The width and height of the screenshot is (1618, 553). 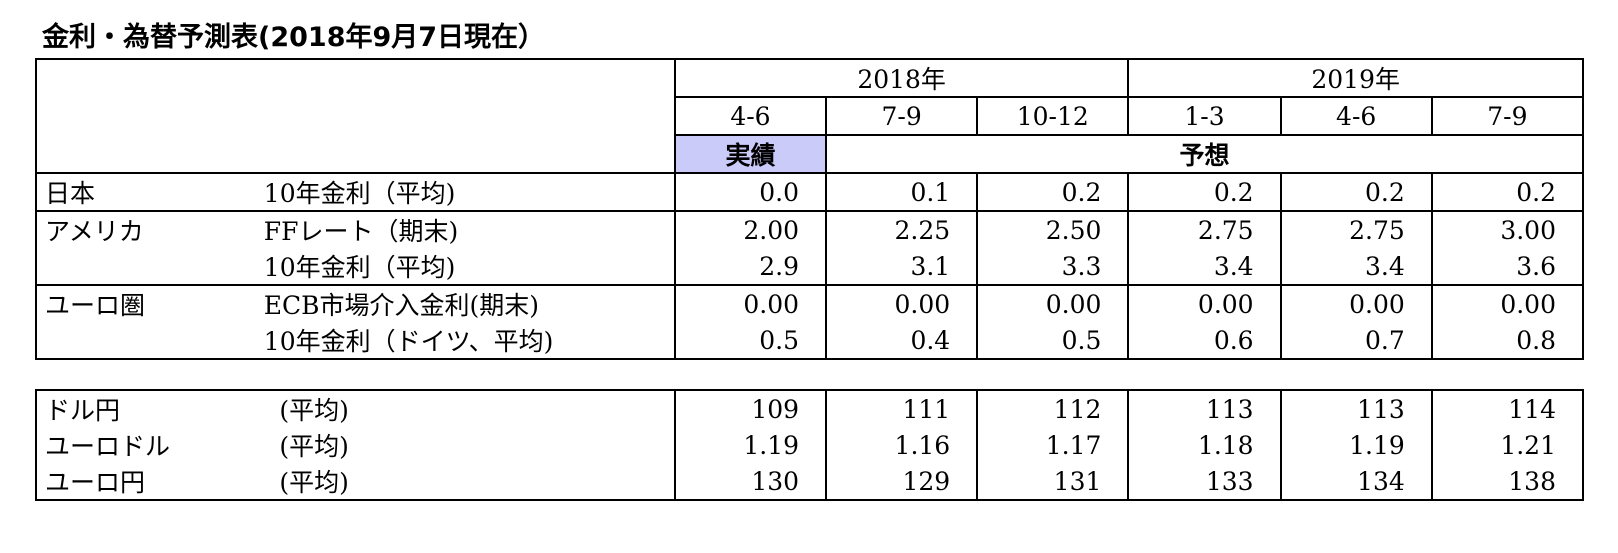 What do you see at coordinates (1053, 408) in the screenshot?
I see `value-cell: 112` at bounding box center [1053, 408].